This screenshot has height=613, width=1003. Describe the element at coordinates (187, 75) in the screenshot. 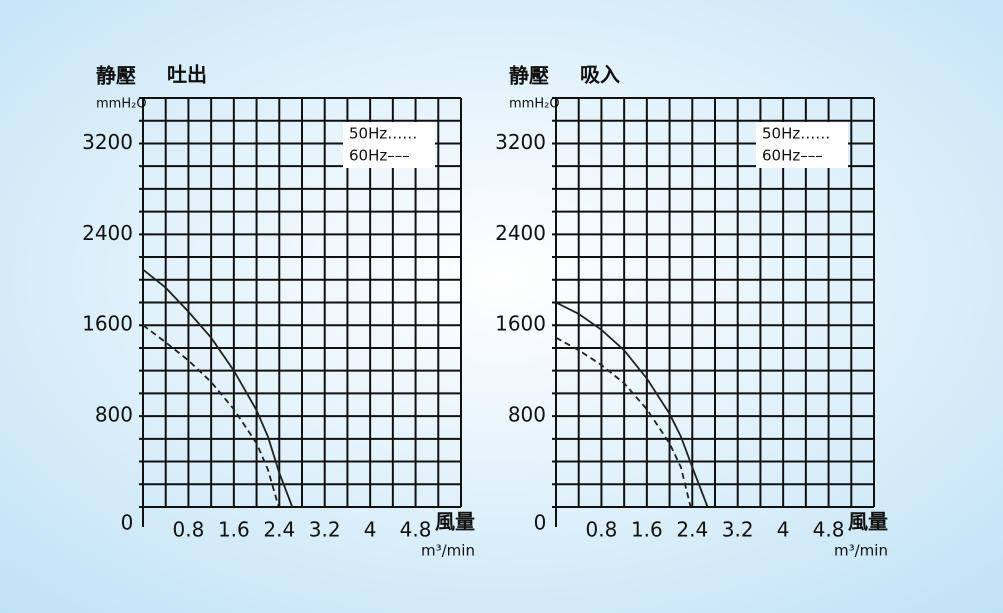

I see `chart-title: 吐出` at that location.